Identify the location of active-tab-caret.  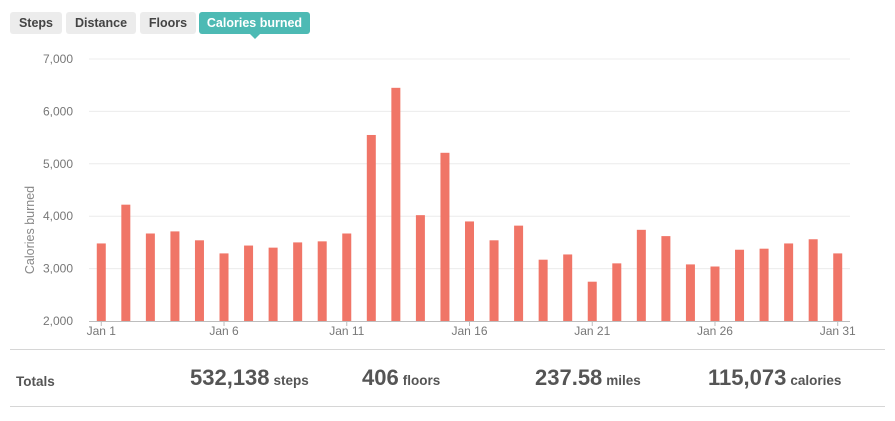
(254, 36).